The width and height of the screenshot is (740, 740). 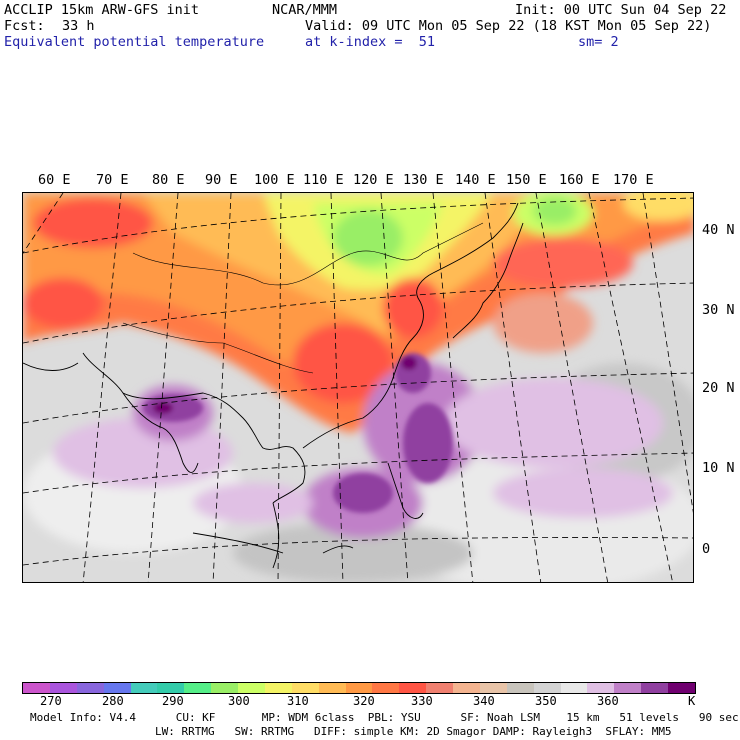 What do you see at coordinates (274, 180) in the screenshot?
I see `lon-label: 100 E` at bounding box center [274, 180].